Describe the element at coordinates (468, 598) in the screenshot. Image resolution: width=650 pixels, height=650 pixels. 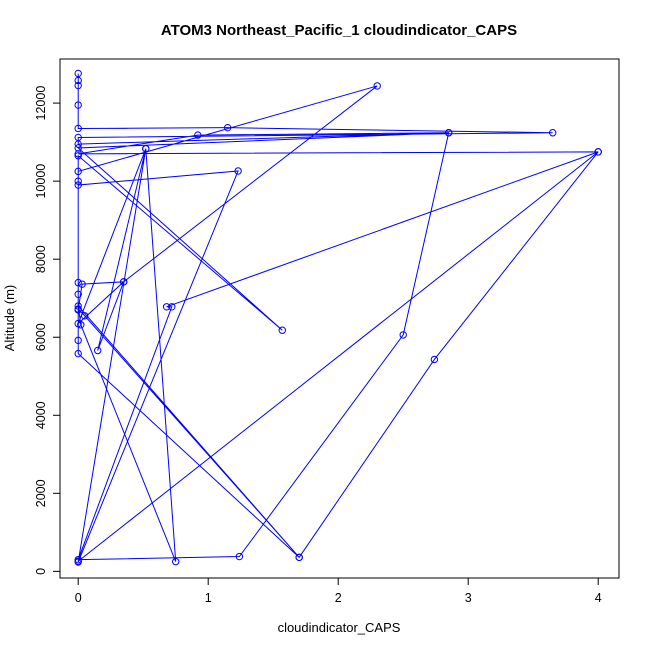
I see `x-tick-label: 3` at that location.